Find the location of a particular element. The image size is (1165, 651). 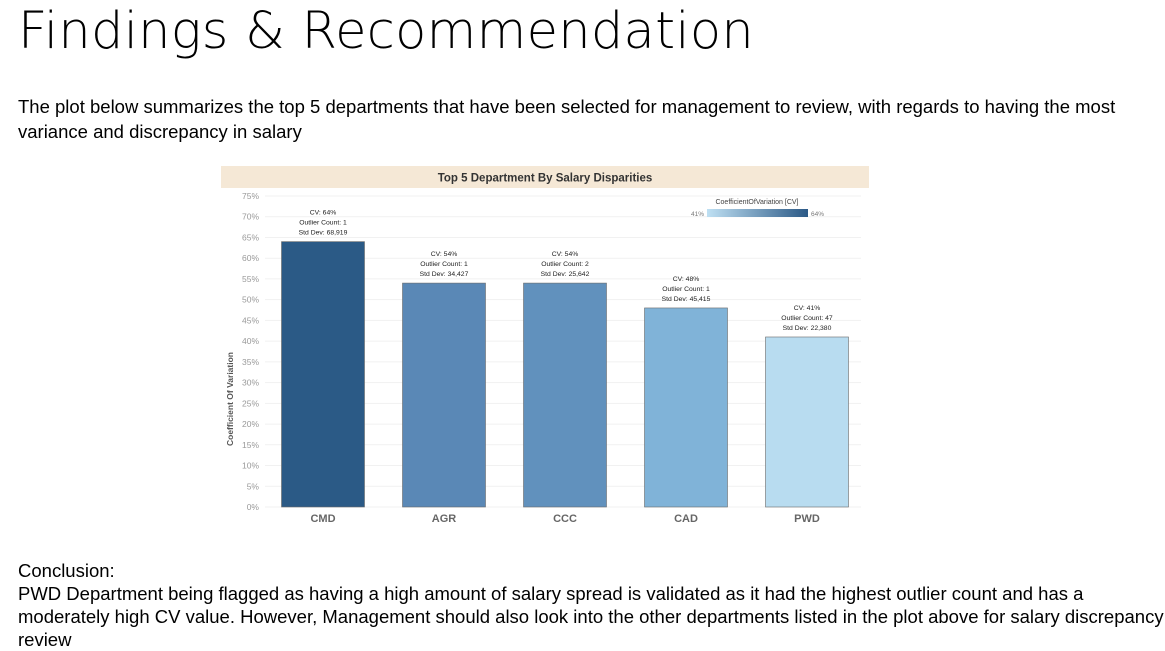

chart-title: Top 5 Department By Salary Disparities is located at coordinates (545, 179).